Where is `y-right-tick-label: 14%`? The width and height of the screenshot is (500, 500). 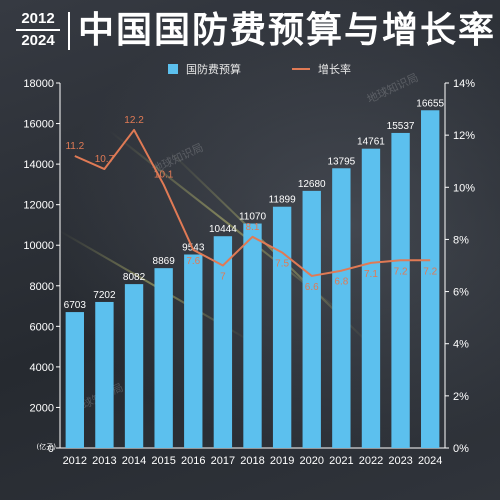 y-right-tick-label: 14% is located at coordinates (464, 84).